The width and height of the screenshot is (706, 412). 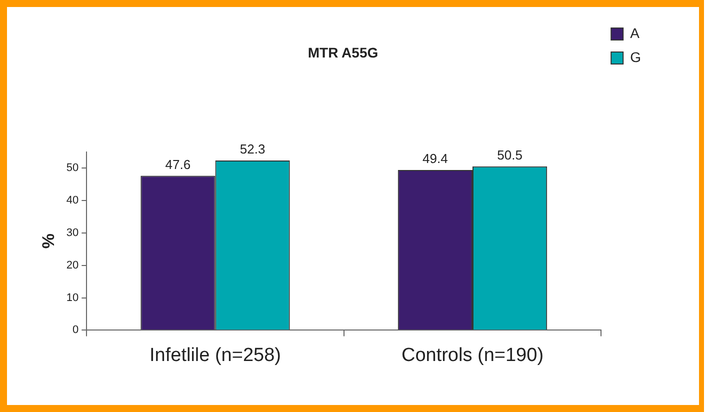 I want to click on data-label: 52.3, so click(x=253, y=149).